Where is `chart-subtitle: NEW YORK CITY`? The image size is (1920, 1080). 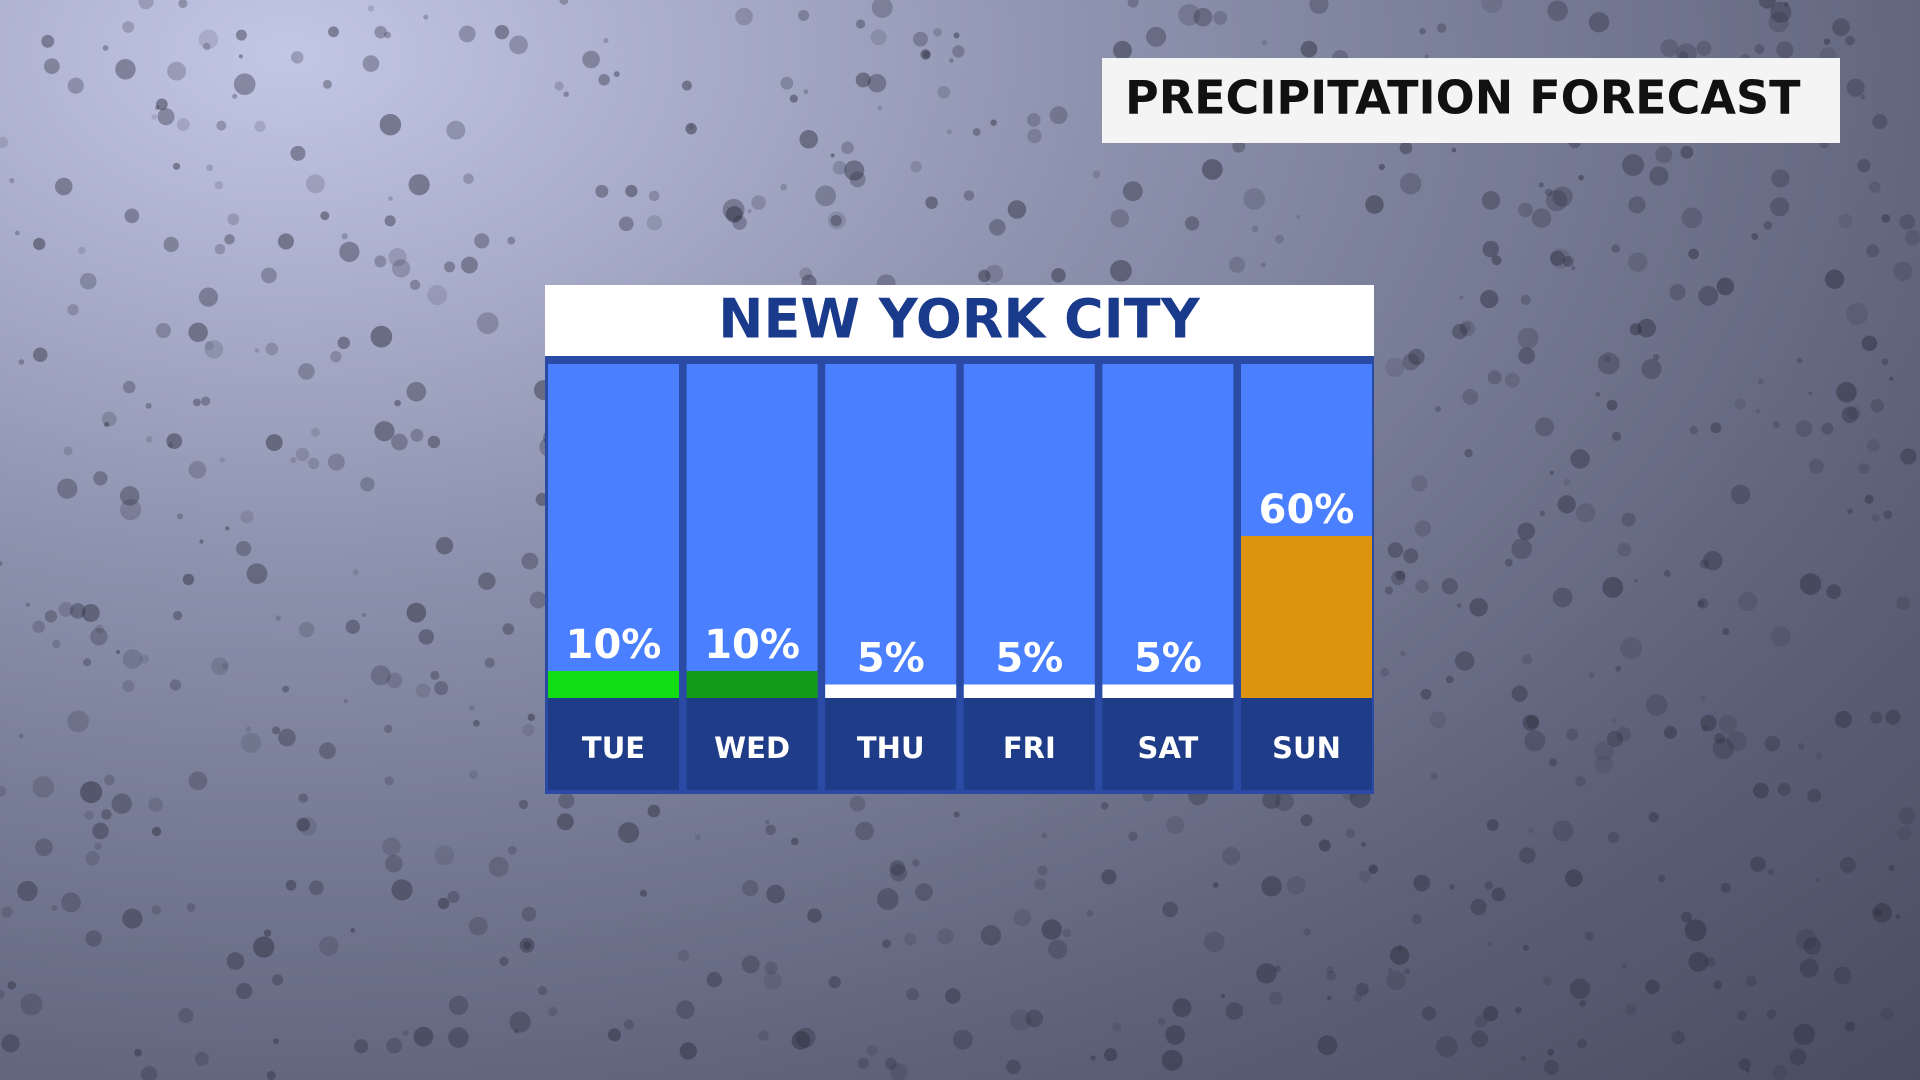 chart-subtitle: NEW YORK CITY is located at coordinates (959, 319).